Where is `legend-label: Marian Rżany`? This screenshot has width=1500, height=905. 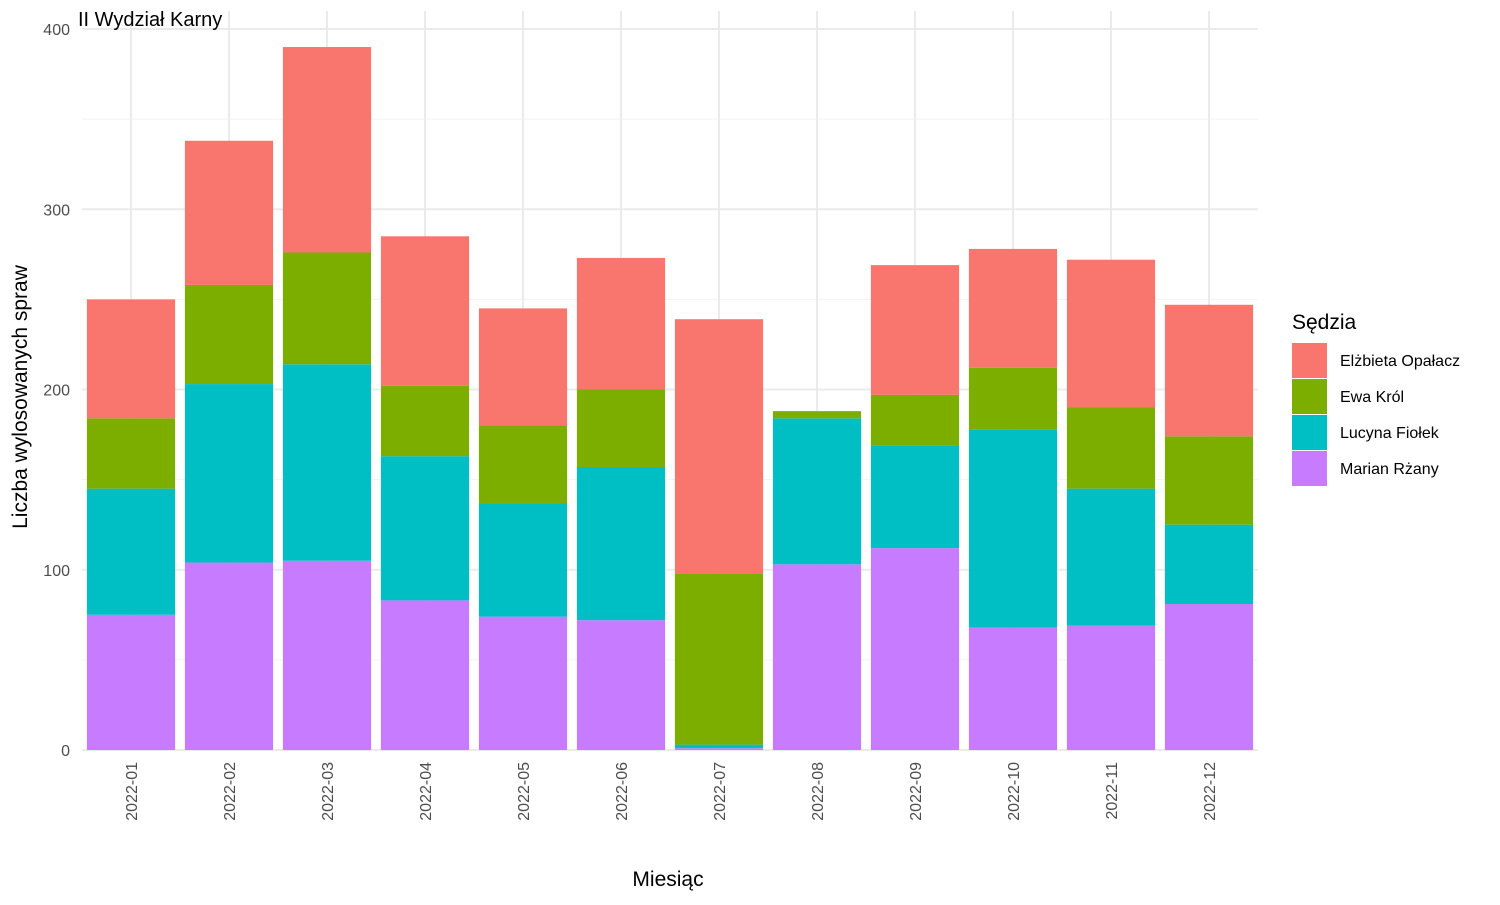 legend-label: Marian Rżany is located at coordinates (1389, 469).